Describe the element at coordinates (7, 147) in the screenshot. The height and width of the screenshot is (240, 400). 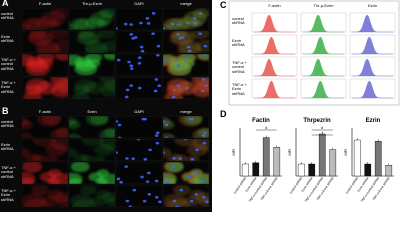
I see `row-label: Ezrin shRNA` at that location.